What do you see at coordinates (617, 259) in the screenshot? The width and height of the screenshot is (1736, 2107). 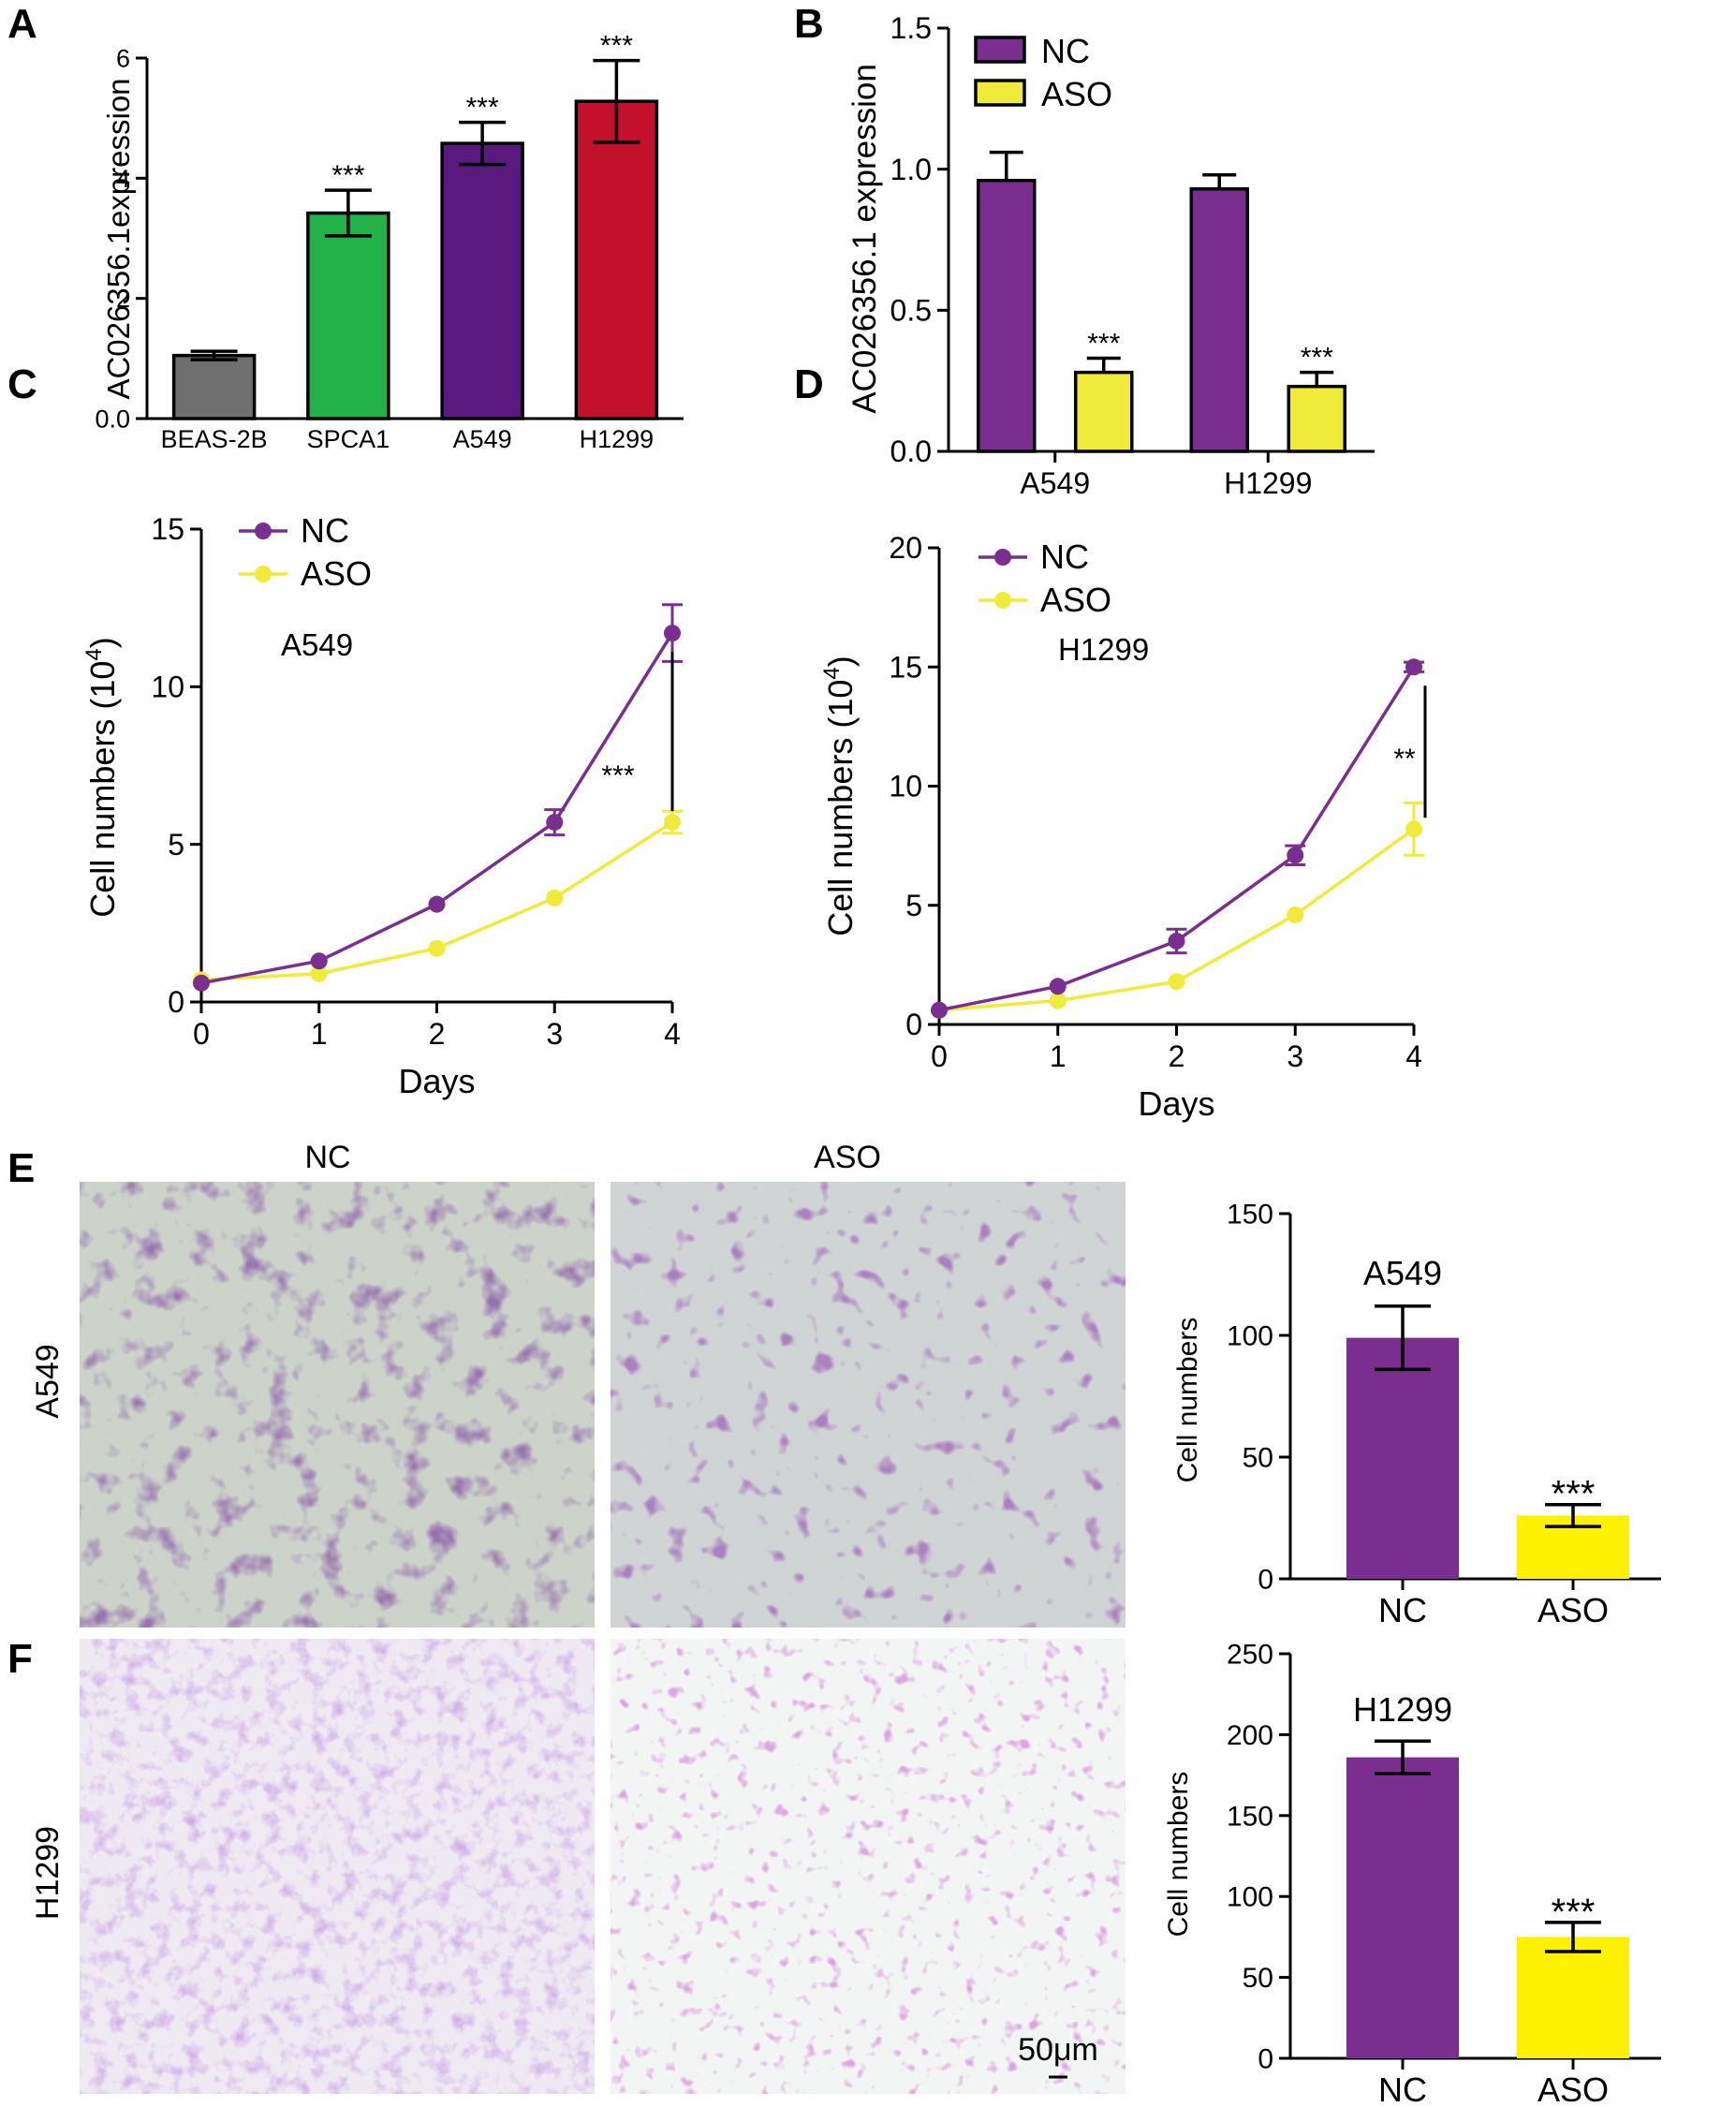 I see `bar-h1299` at bounding box center [617, 259].